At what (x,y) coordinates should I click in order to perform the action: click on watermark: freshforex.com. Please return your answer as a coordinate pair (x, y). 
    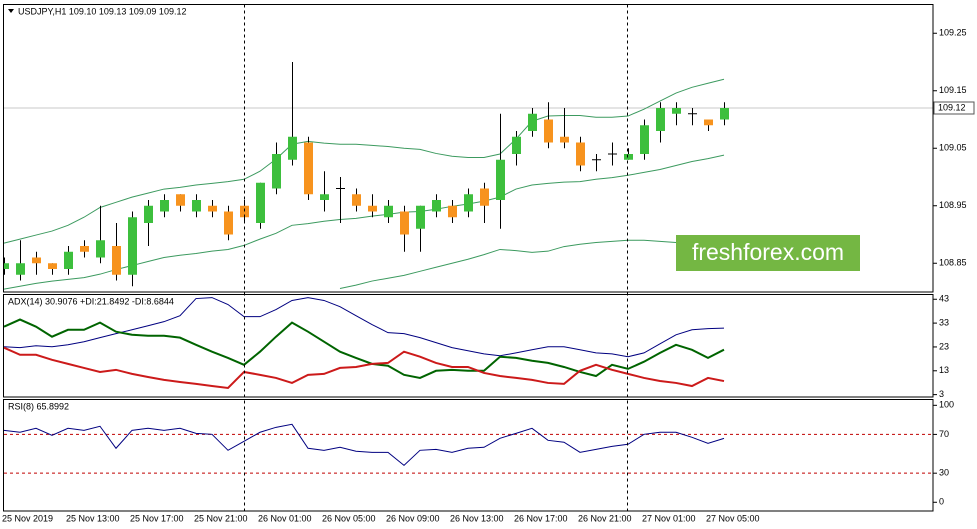
    Looking at the image, I should click on (768, 253).